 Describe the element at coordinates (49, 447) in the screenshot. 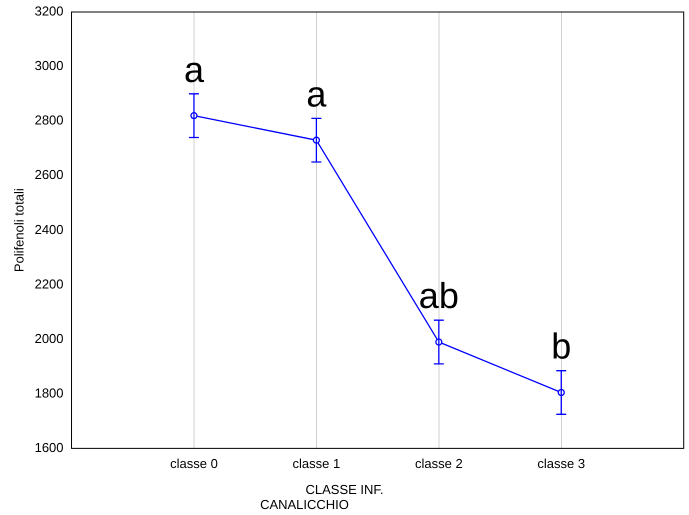

I see `y-tick-label: 1600` at that location.